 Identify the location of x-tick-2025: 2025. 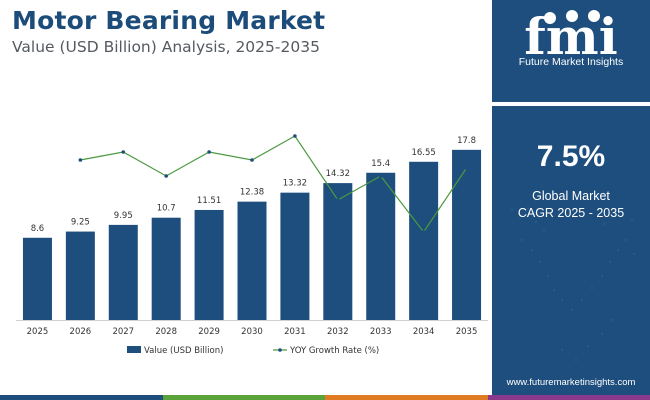
(38, 332).